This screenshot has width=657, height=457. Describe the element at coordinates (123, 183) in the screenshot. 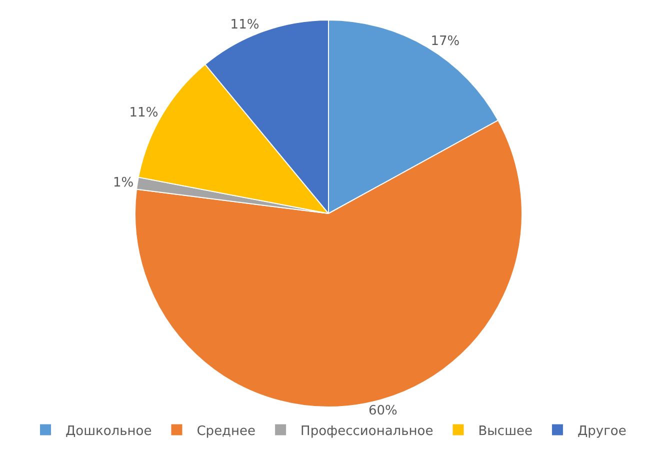

I see `data-label: 1%` at that location.